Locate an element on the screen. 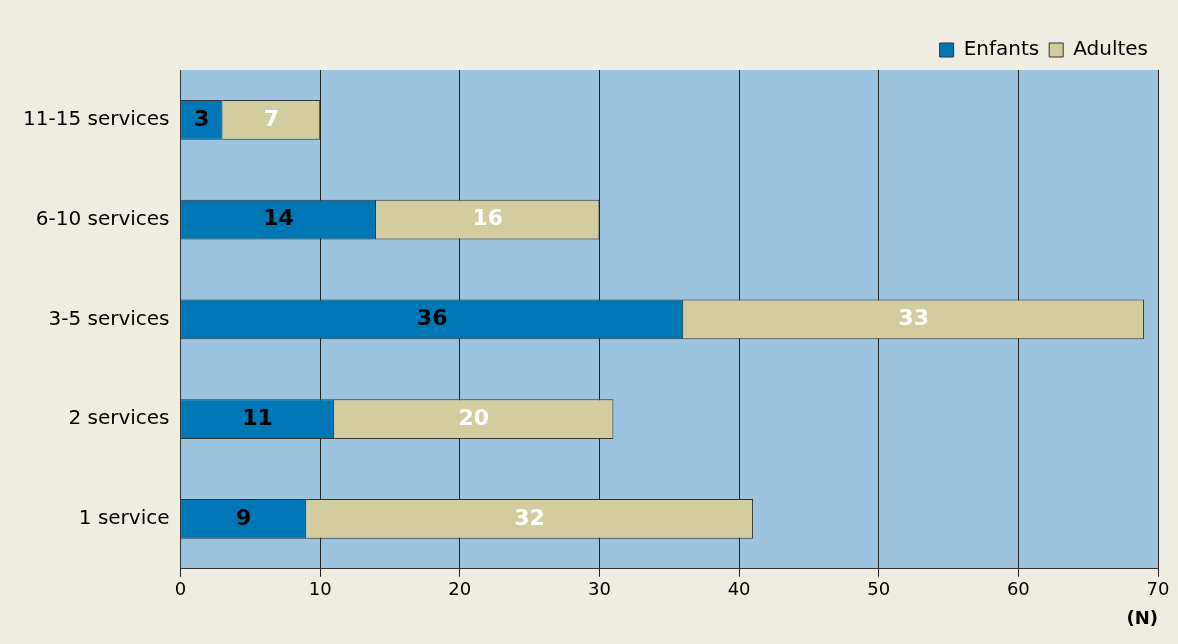 The image size is (1178, 644). data-label: 14 is located at coordinates (278, 218).